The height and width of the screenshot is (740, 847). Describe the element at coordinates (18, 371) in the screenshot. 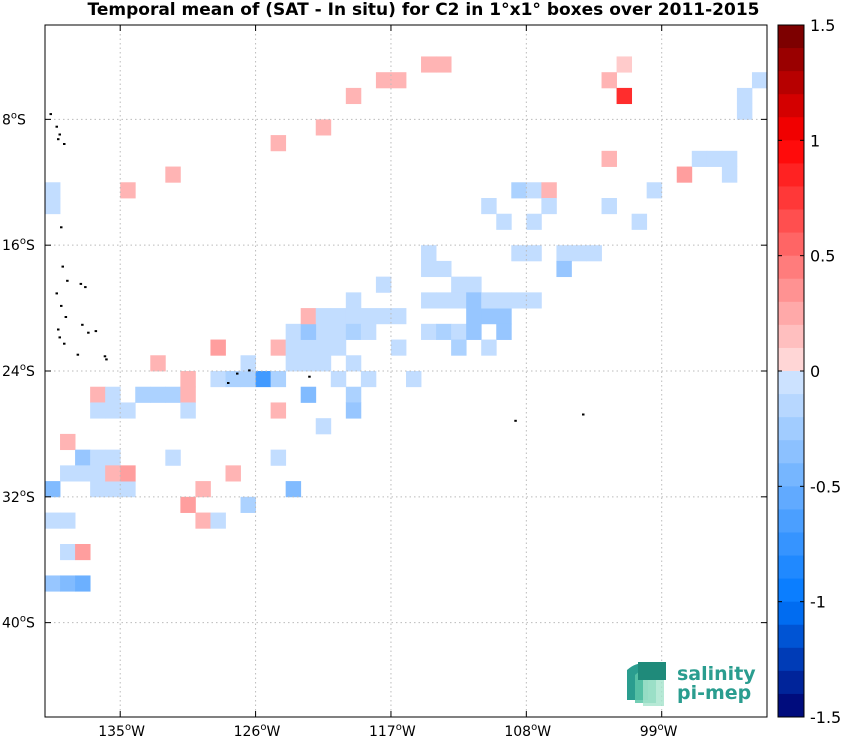

I see `y-tick-label: 24oS` at that location.